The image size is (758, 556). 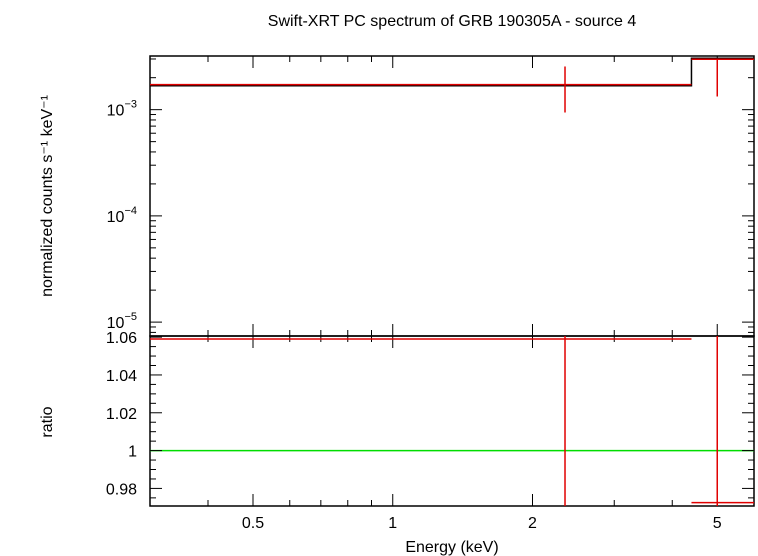 I want to click on y-tick-label: 1.02, so click(x=121, y=414).